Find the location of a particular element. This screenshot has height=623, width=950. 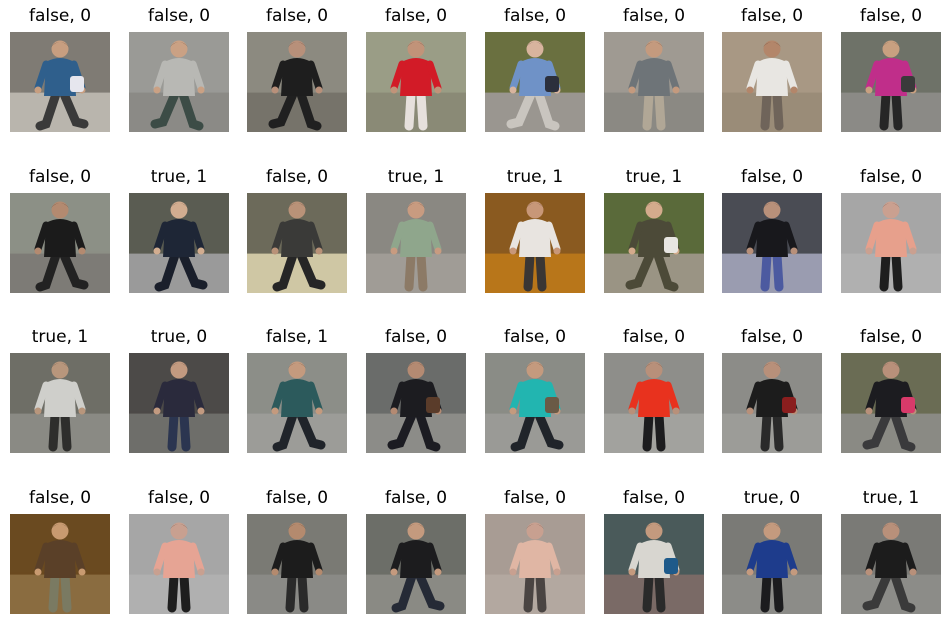

cell-label: false, 1 is located at coordinates (297, 337).